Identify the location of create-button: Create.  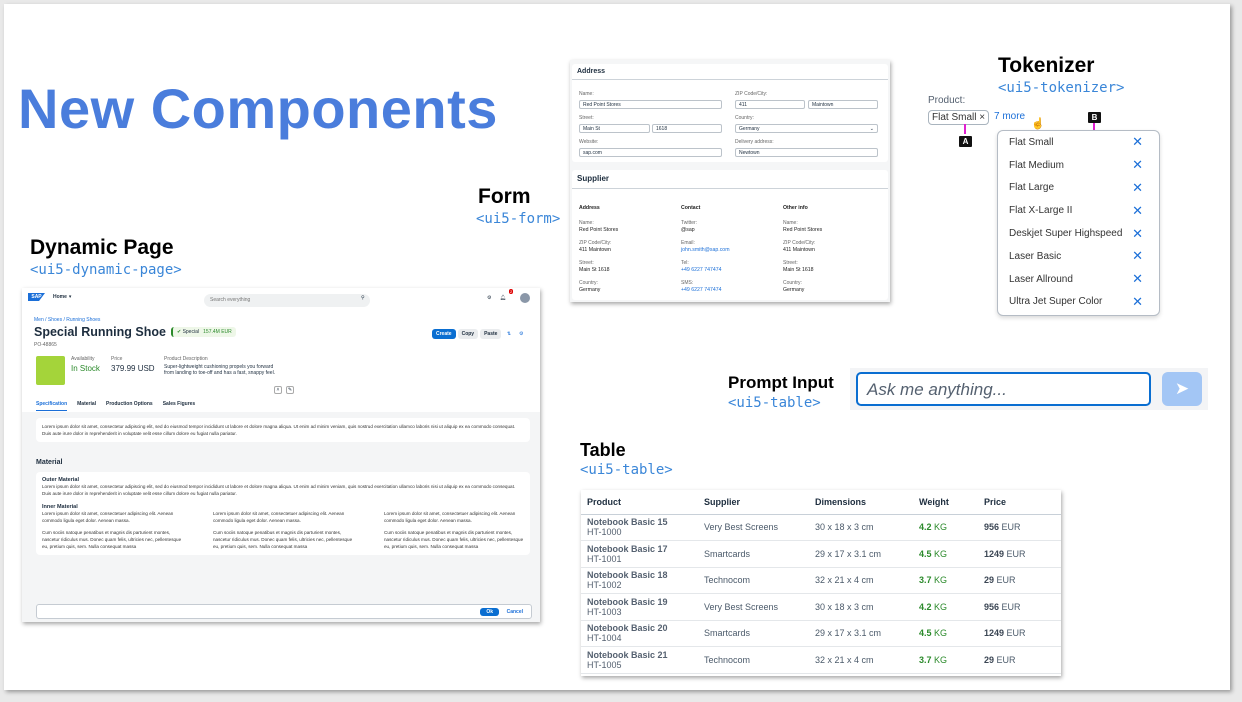
(444, 334).